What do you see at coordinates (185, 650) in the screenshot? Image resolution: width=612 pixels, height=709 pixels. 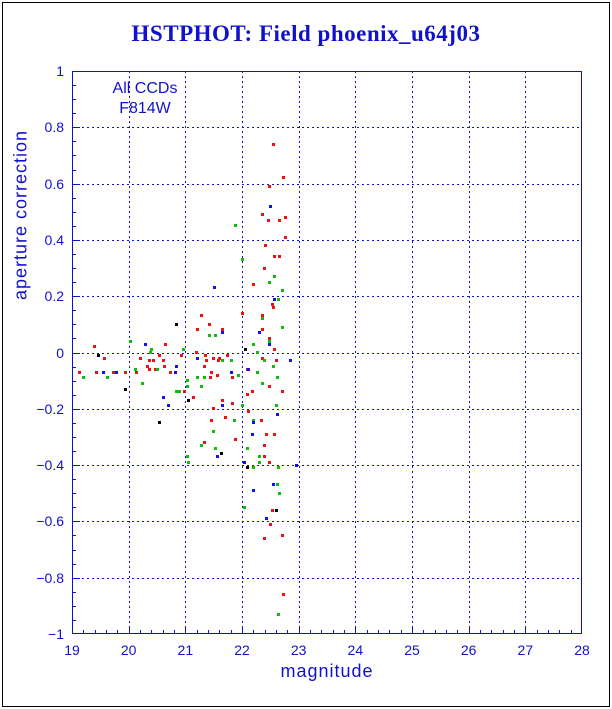 I see `x-tick-label: 21` at bounding box center [185, 650].